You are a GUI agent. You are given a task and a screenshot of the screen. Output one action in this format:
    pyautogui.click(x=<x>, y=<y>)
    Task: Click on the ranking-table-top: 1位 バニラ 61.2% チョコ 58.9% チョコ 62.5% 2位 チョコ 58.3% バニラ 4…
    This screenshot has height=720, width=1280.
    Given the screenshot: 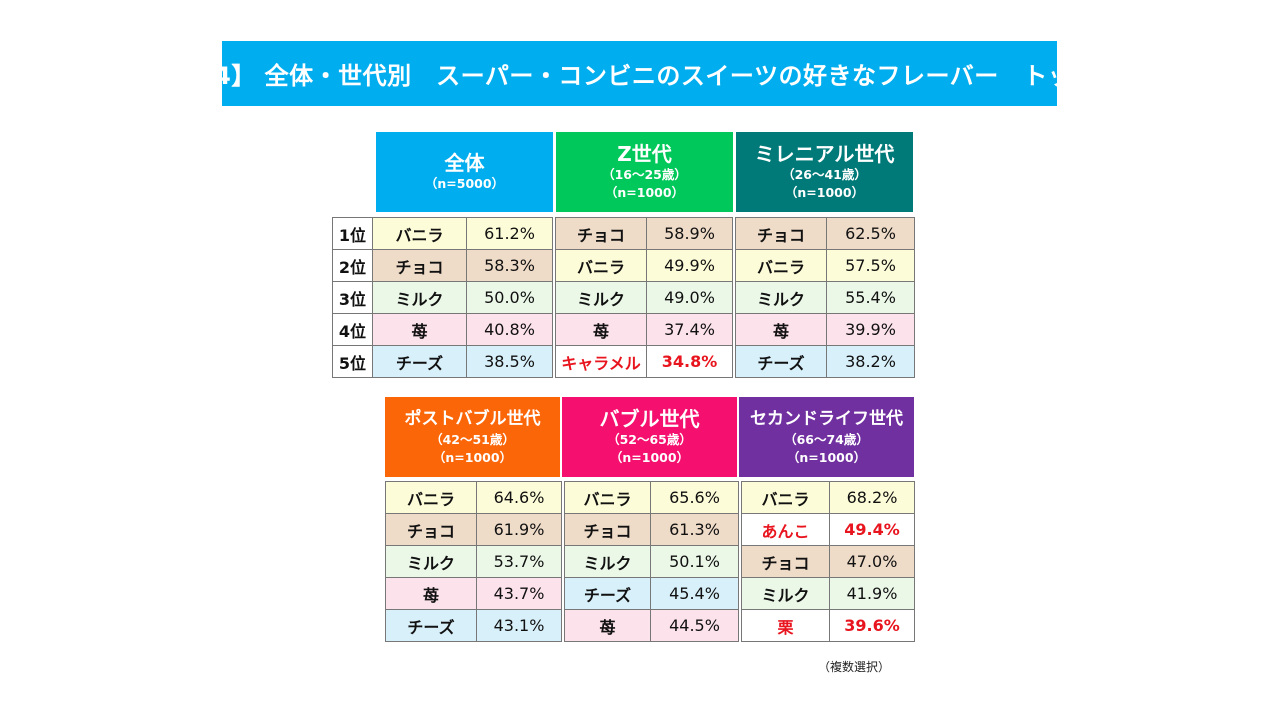 What is the action you would take?
    pyautogui.click(x=623, y=297)
    